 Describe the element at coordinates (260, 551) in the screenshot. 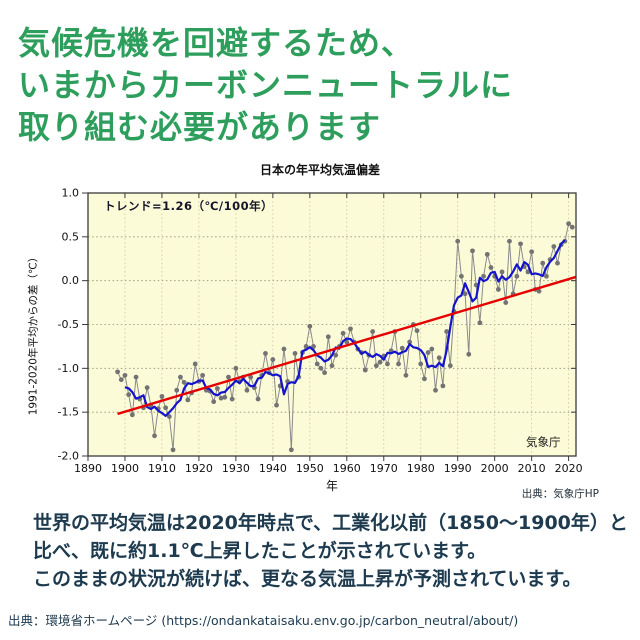

I see `description-line-2: 比べ、既に約1.1℃上昇したことが示されています。` at that location.